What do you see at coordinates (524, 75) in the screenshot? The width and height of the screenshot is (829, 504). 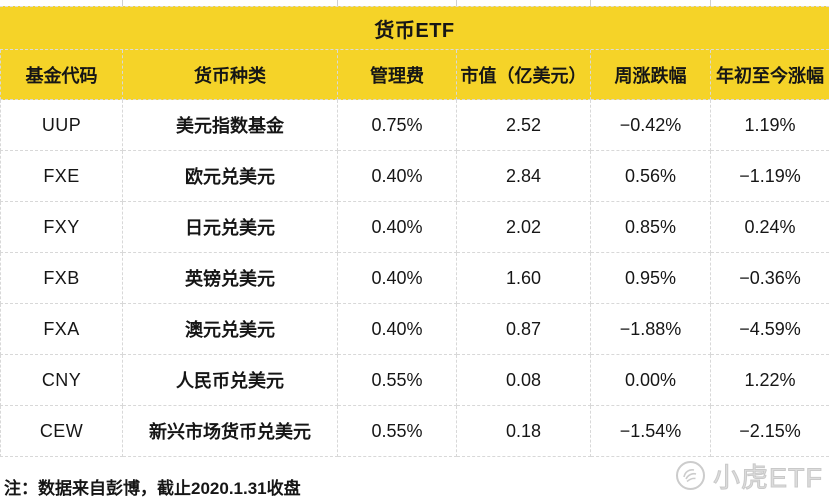 I see `header-market-cap: 市值（亿美元）` at bounding box center [524, 75].